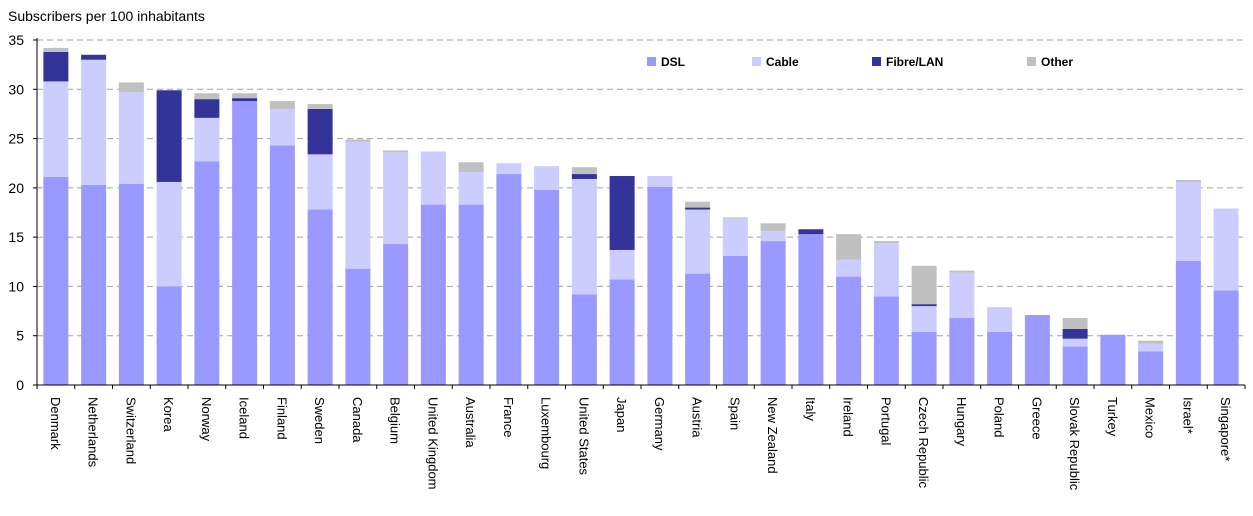 The image size is (1253, 516). Describe the element at coordinates (673, 62) in the screenshot. I see `legend-label: DSL` at that location.